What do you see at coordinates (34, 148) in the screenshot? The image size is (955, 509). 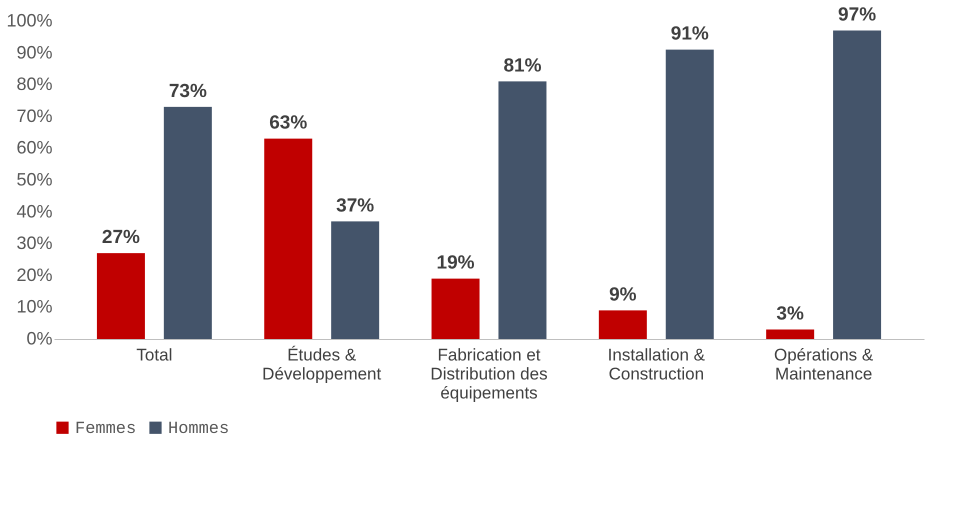 I see `y-tick-label: 60%` at bounding box center [34, 148].